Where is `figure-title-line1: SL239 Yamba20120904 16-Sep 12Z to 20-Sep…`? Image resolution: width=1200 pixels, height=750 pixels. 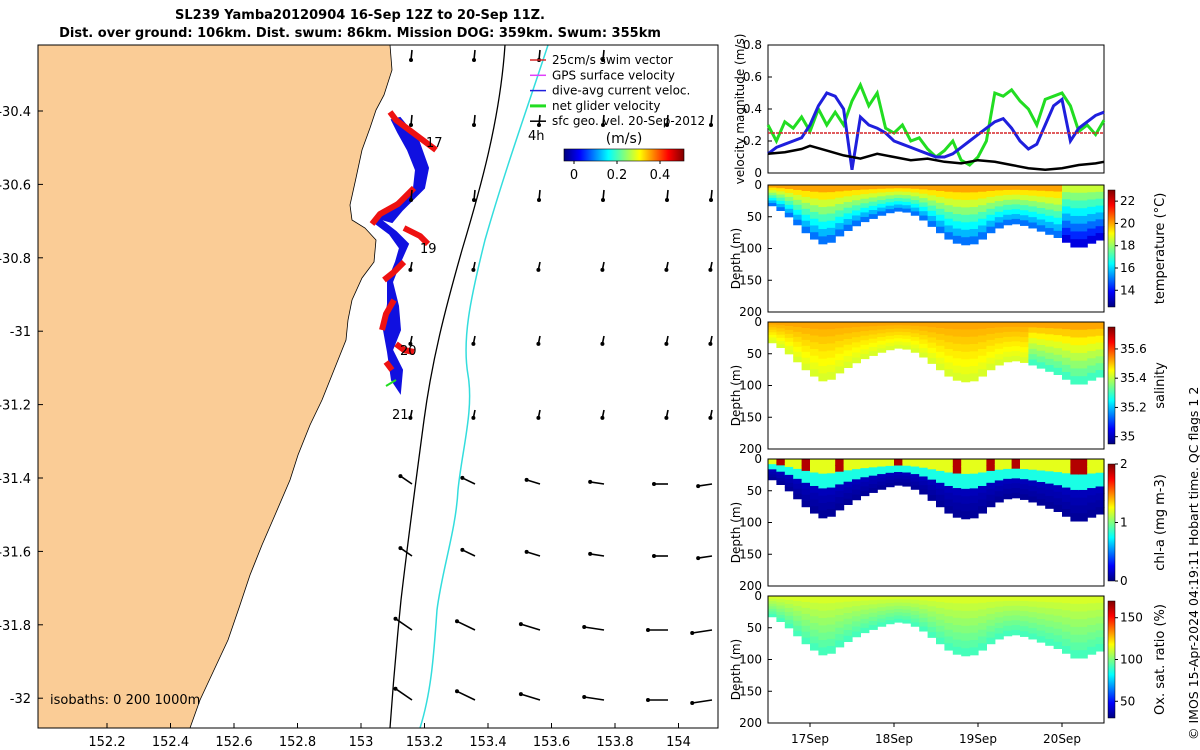
figure-title-line1: SL239 Yamba20120904 16-Sep 12Z to 20-Sep… is located at coordinates (360, 15).